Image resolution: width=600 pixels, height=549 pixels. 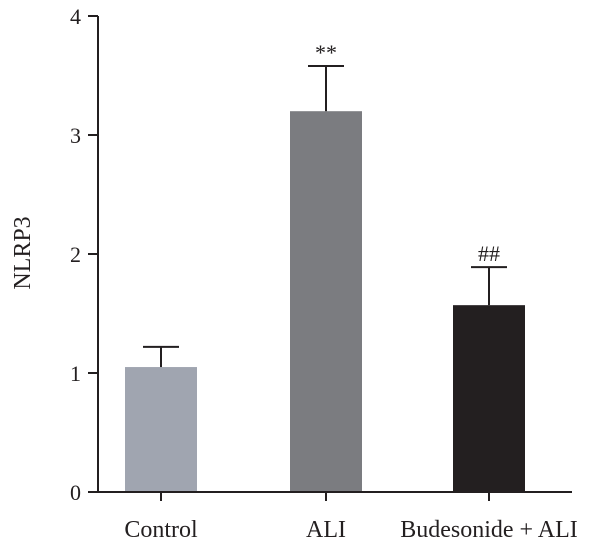 I want to click on y-tick-label: 1, so click(x=75, y=373).